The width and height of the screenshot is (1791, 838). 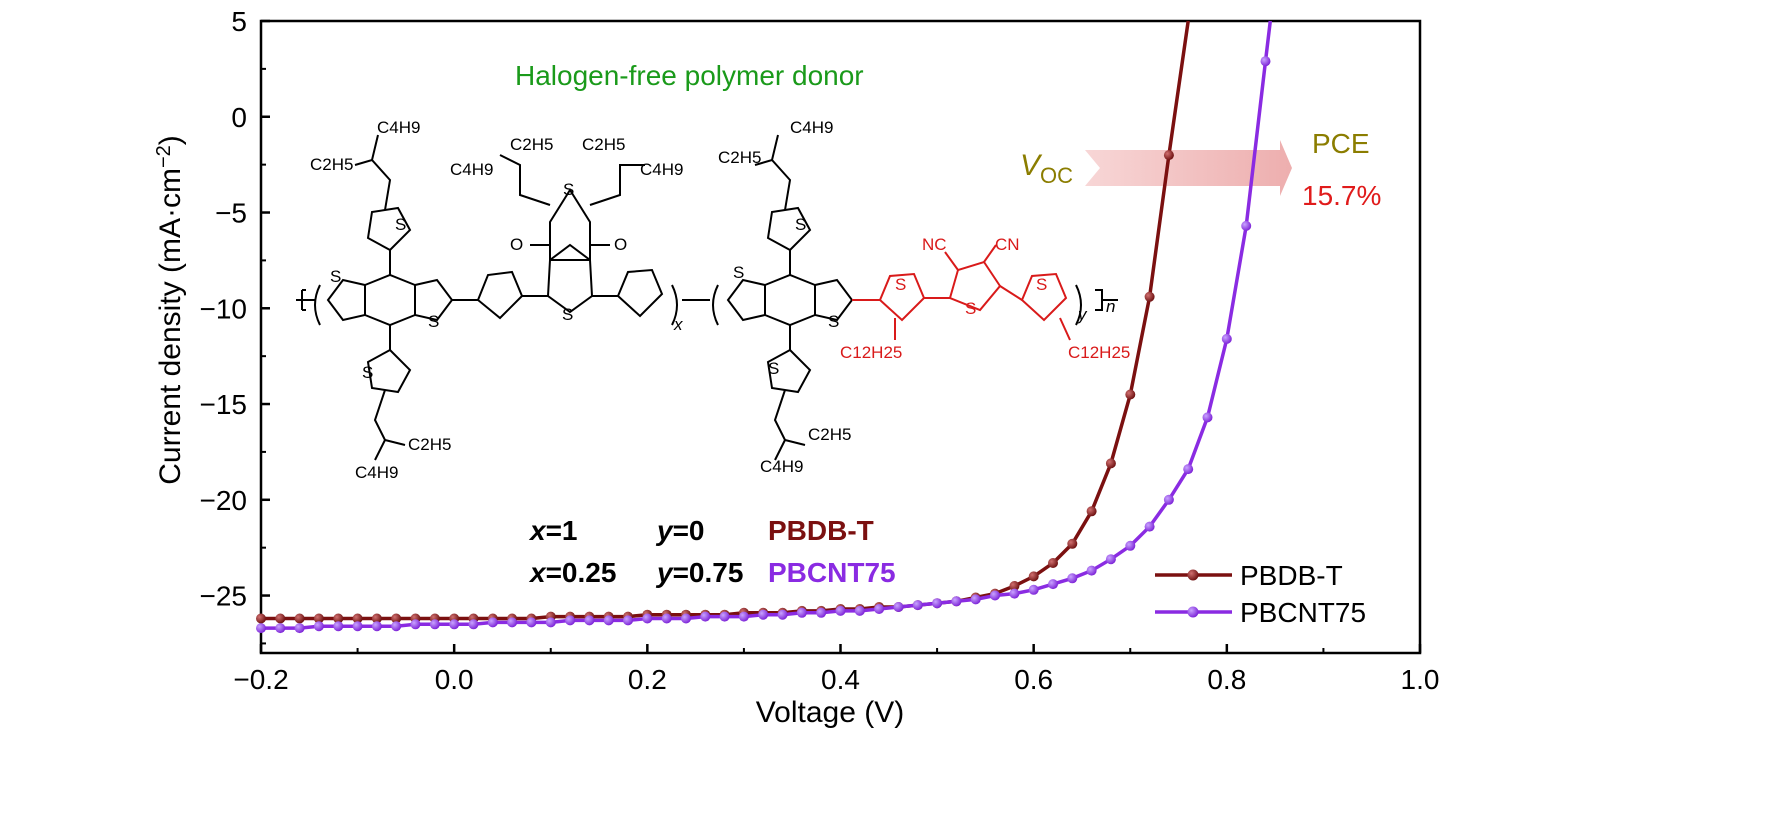 I want to click on svg-text: y=0, so click(x=680, y=530).